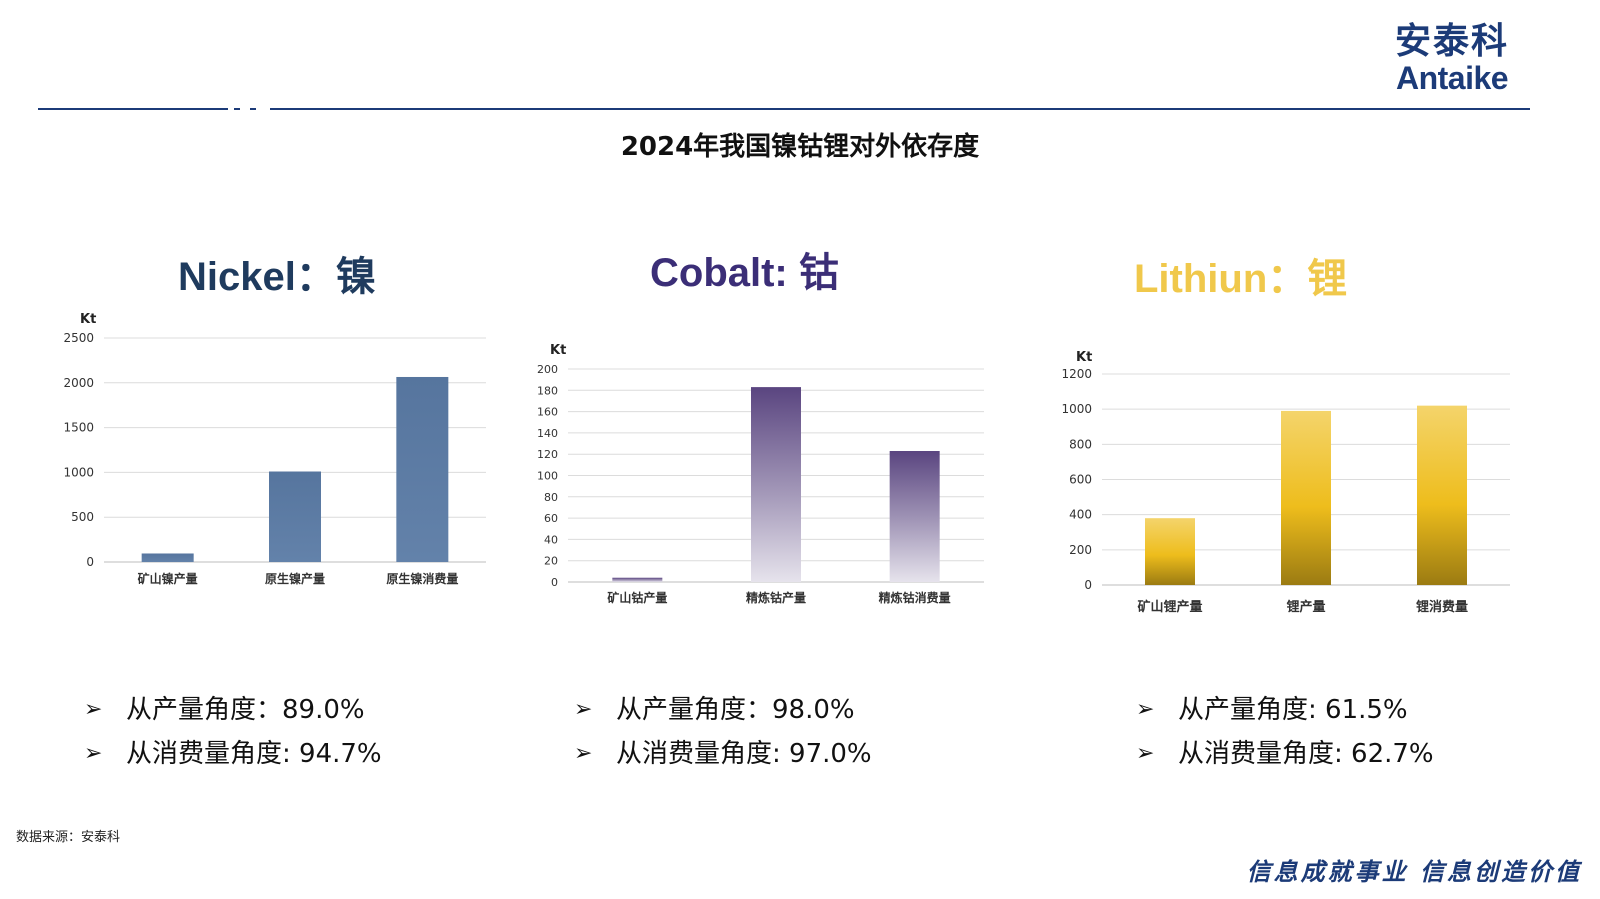 Image resolution: width=1600 pixels, height=899 pixels. I want to click on list-item: ➢ 从消费量角度: 97.0%, so click(723, 754).